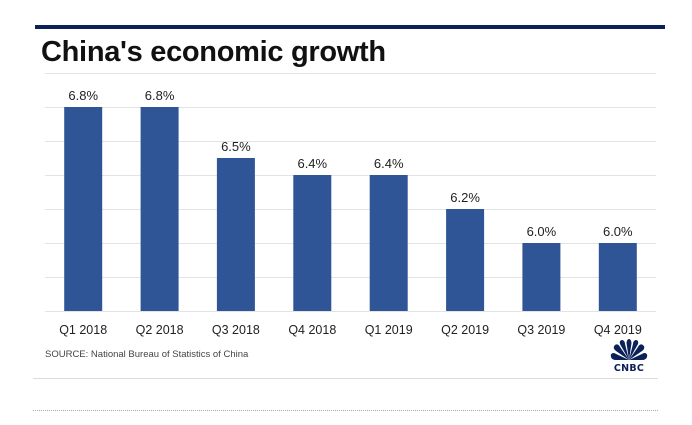 The image size is (692, 425). I want to click on cnbc-logo-icon: CNBC, so click(629, 356).